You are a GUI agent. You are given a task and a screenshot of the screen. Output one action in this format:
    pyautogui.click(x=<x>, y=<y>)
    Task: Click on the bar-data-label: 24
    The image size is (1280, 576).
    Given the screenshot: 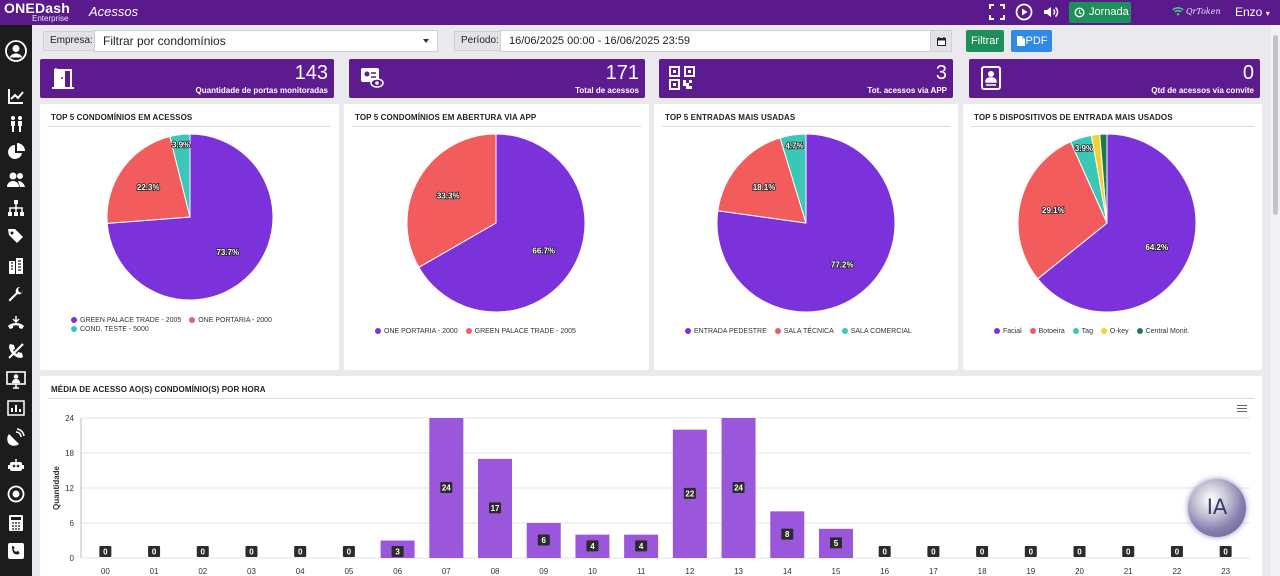 What is the action you would take?
    pyautogui.click(x=446, y=488)
    